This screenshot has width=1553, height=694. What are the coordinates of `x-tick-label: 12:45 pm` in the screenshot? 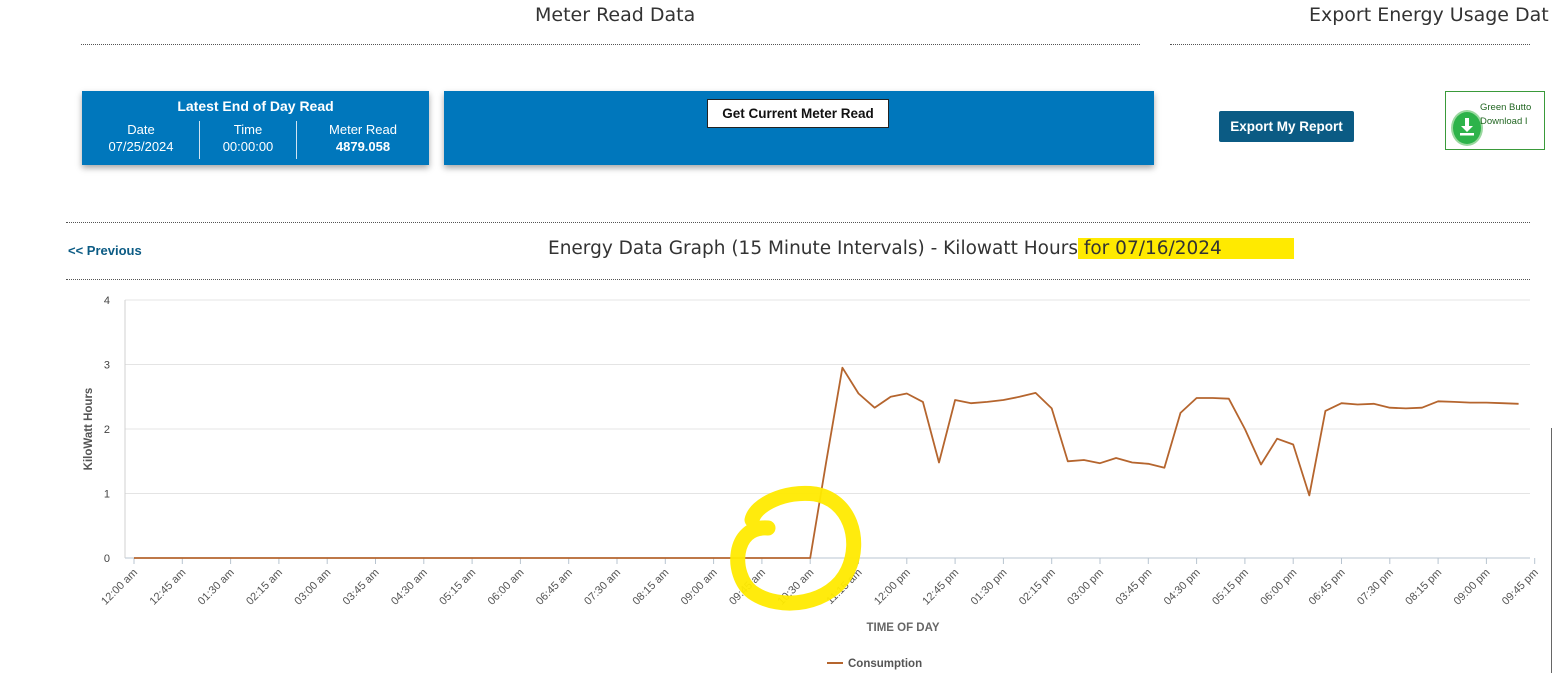 It's located at (940, 587).